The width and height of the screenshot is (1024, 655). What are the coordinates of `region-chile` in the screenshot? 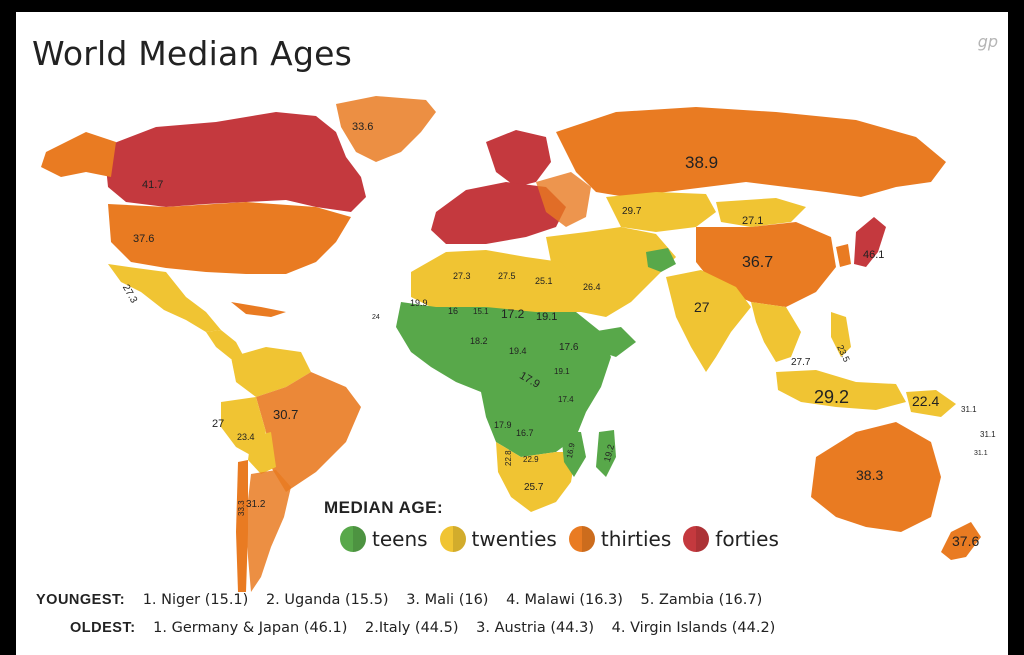 It's located at (242, 526).